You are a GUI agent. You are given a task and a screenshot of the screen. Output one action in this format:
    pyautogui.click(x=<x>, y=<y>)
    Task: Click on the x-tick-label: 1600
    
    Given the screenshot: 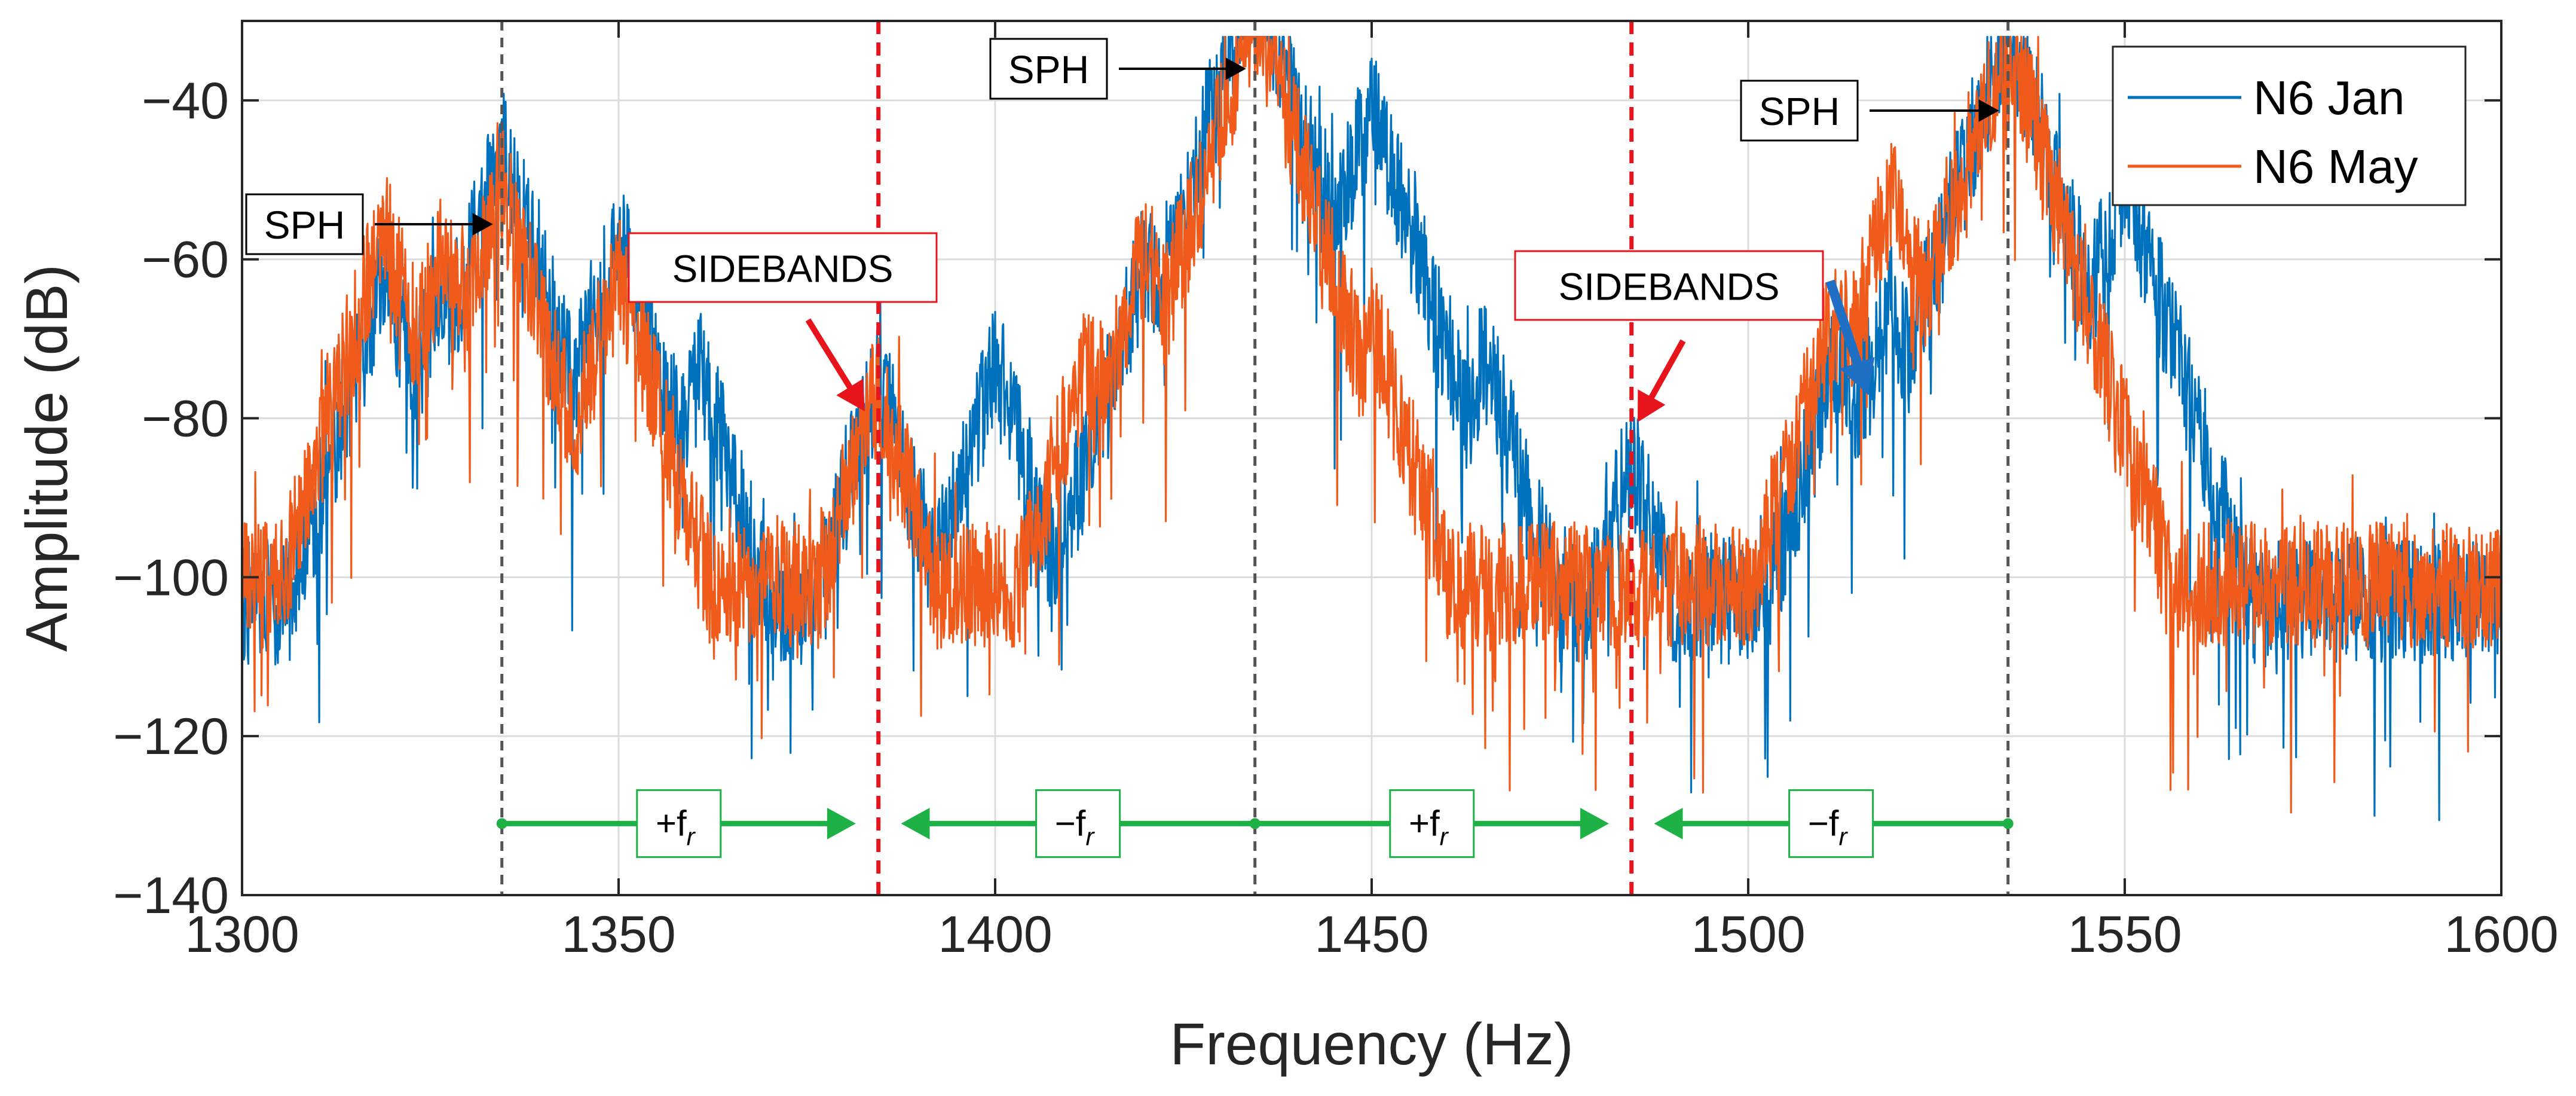 What is the action you would take?
    pyautogui.click(x=2501, y=934)
    